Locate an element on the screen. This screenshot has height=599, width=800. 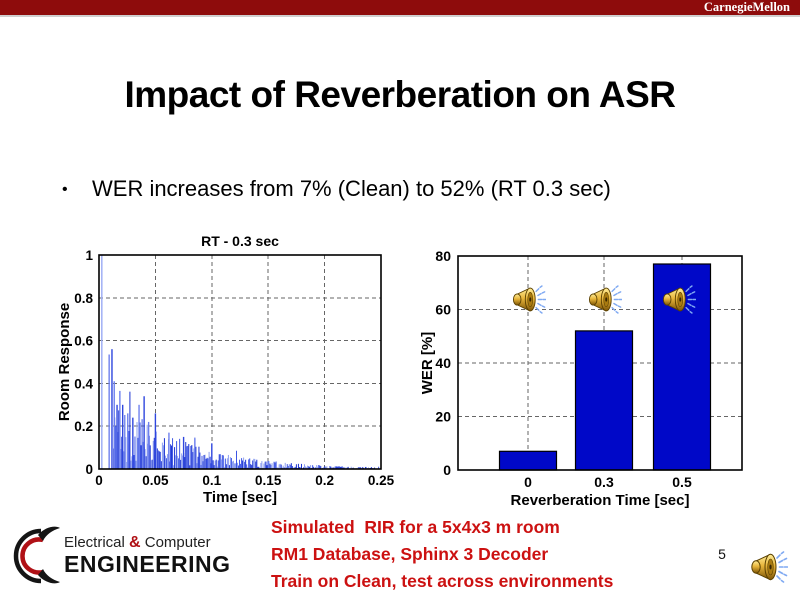
logo-word-computer: Computer is located at coordinates (175, 542).